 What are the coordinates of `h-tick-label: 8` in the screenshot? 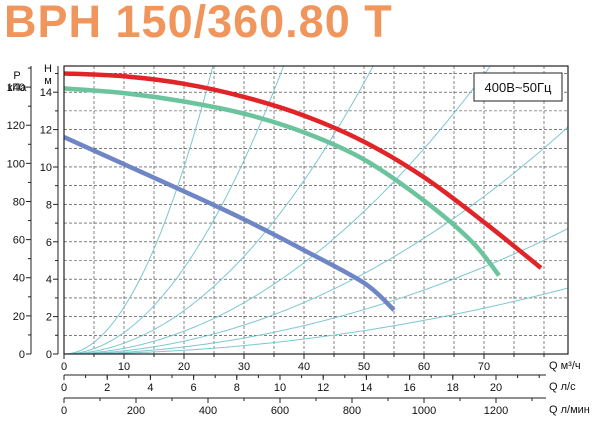 It's located at (49, 205).